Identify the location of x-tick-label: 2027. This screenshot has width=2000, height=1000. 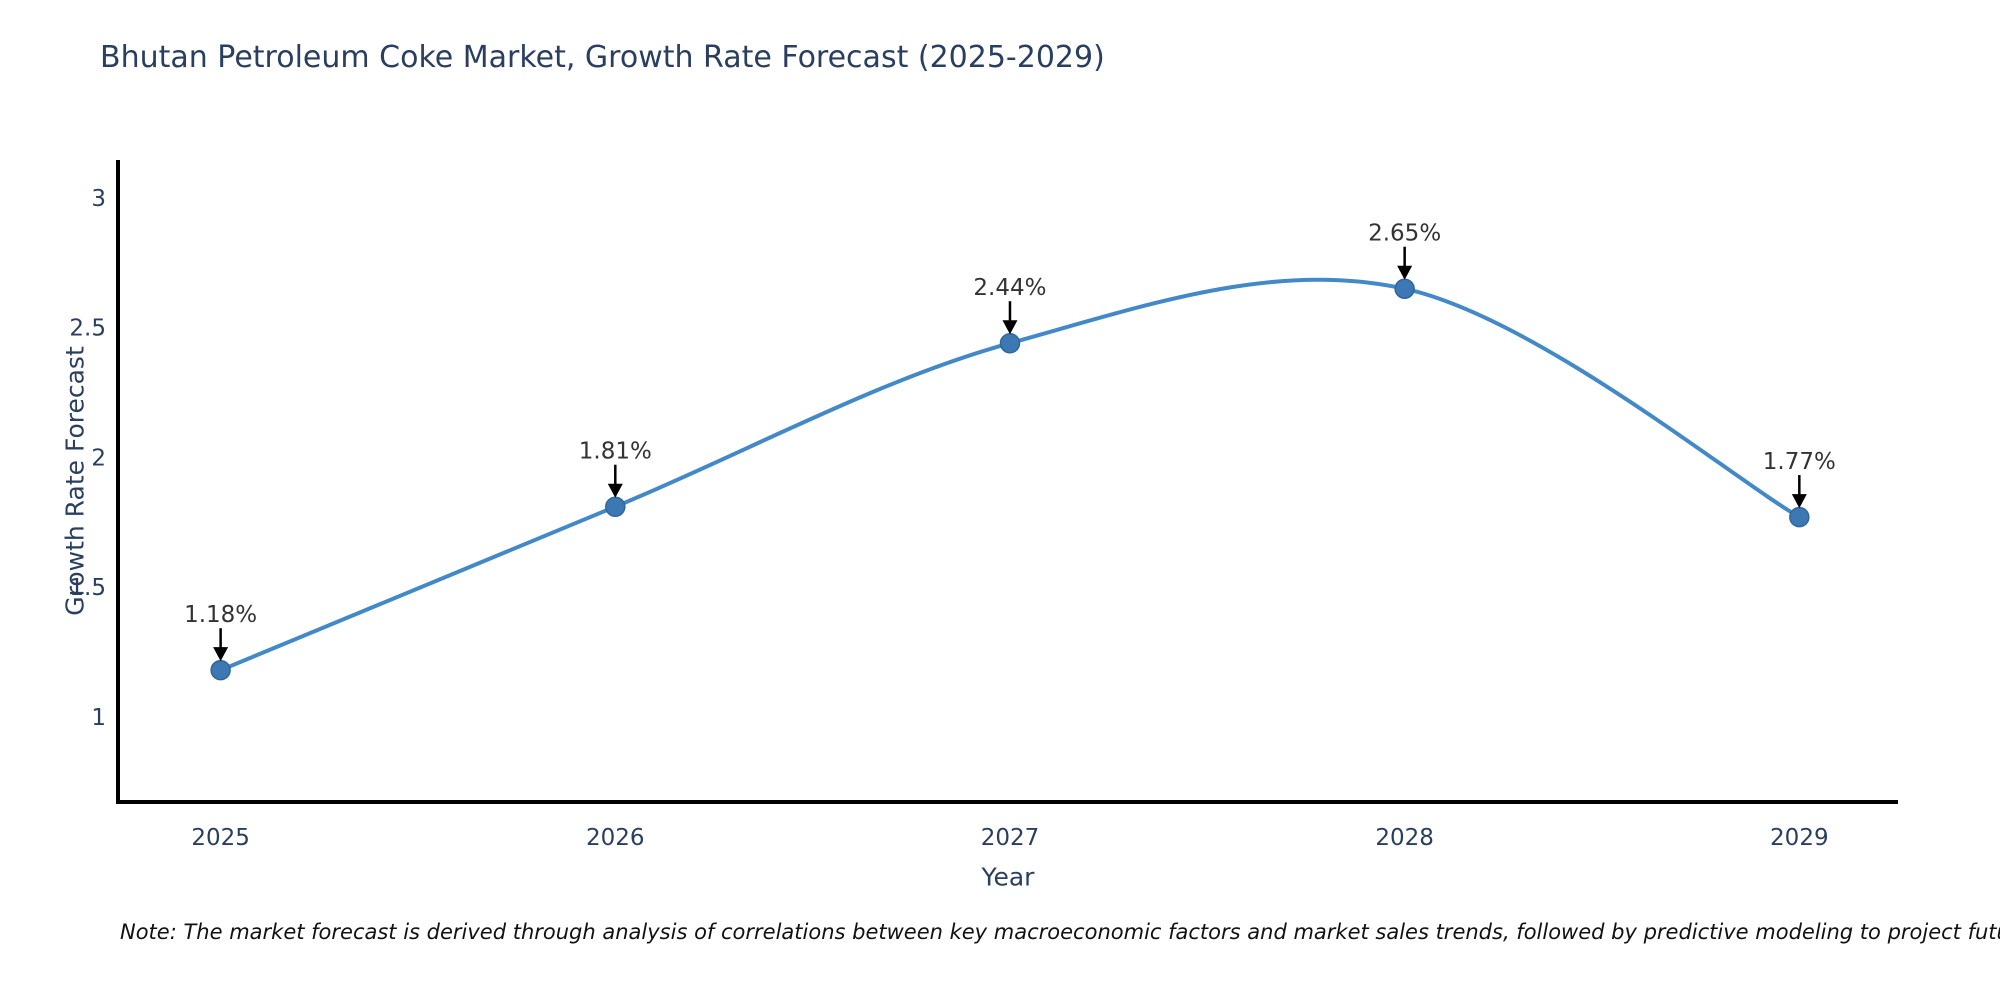
(1010, 838).